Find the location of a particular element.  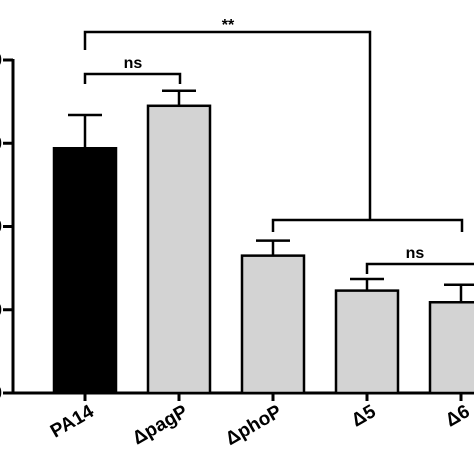

y-tick-label: 30 is located at coordinates (1, 143).